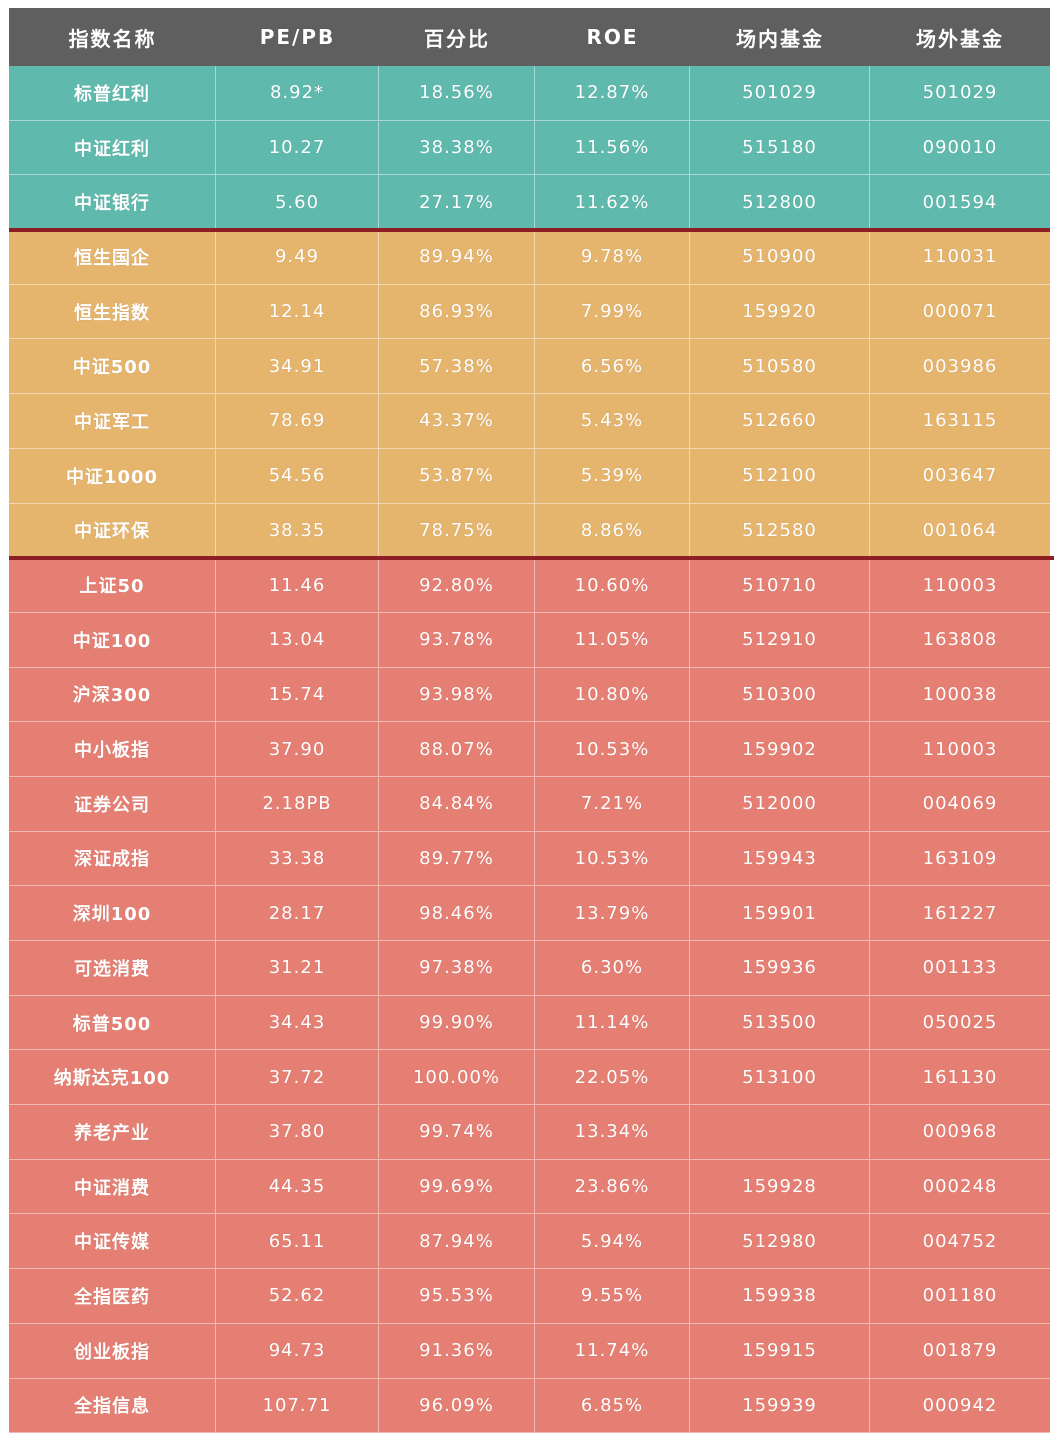 The height and width of the screenshot is (1442, 1058). I want to click on roe-cell: 10.53%, so click(612, 859).